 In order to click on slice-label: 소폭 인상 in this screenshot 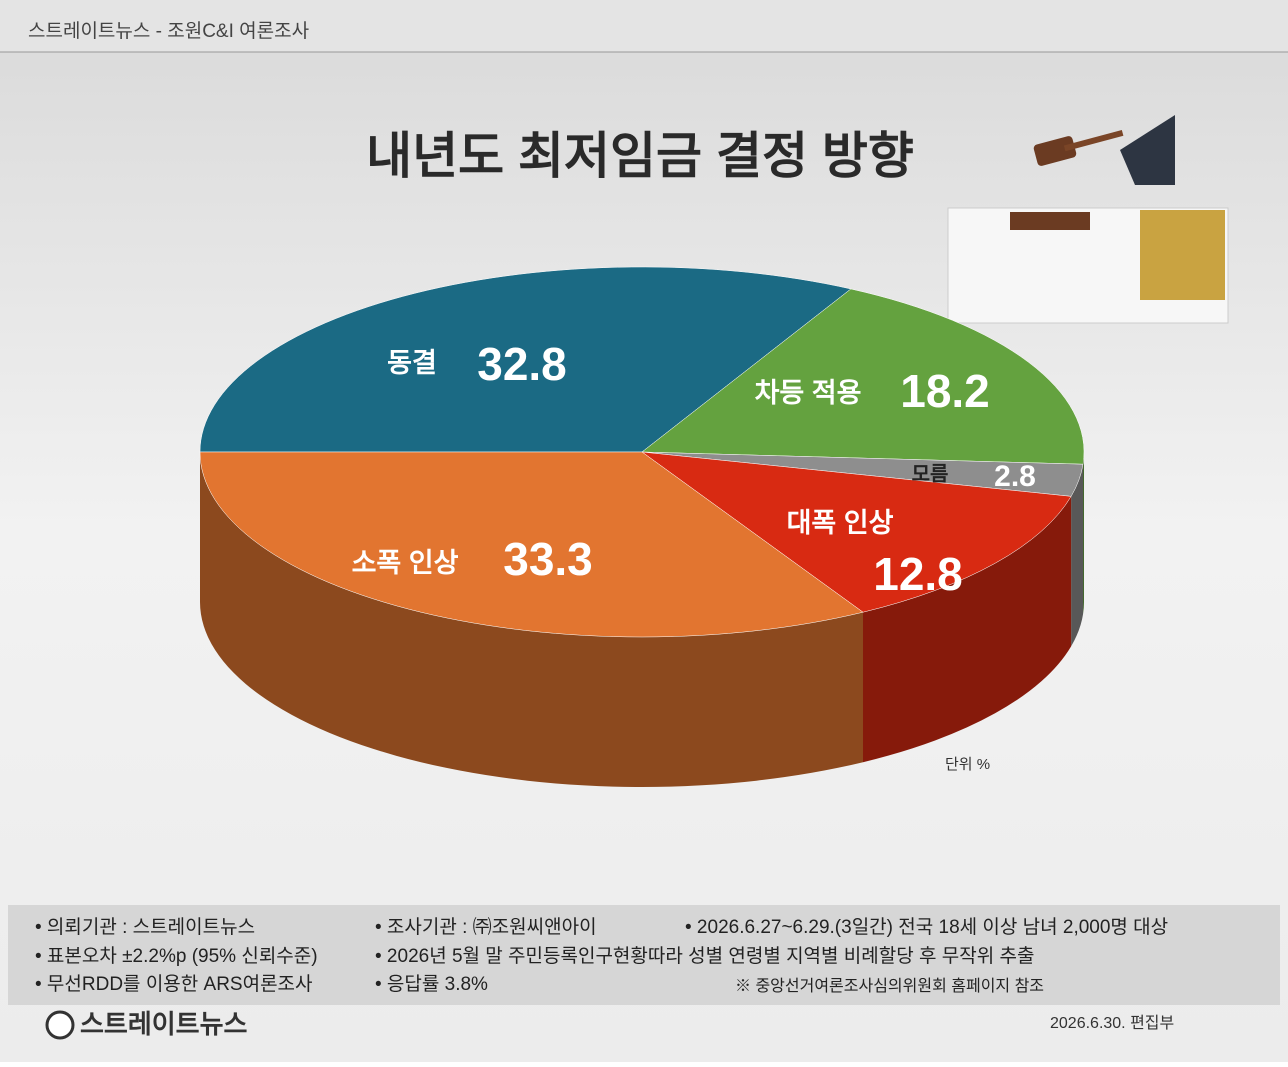, I will do `click(405, 563)`.